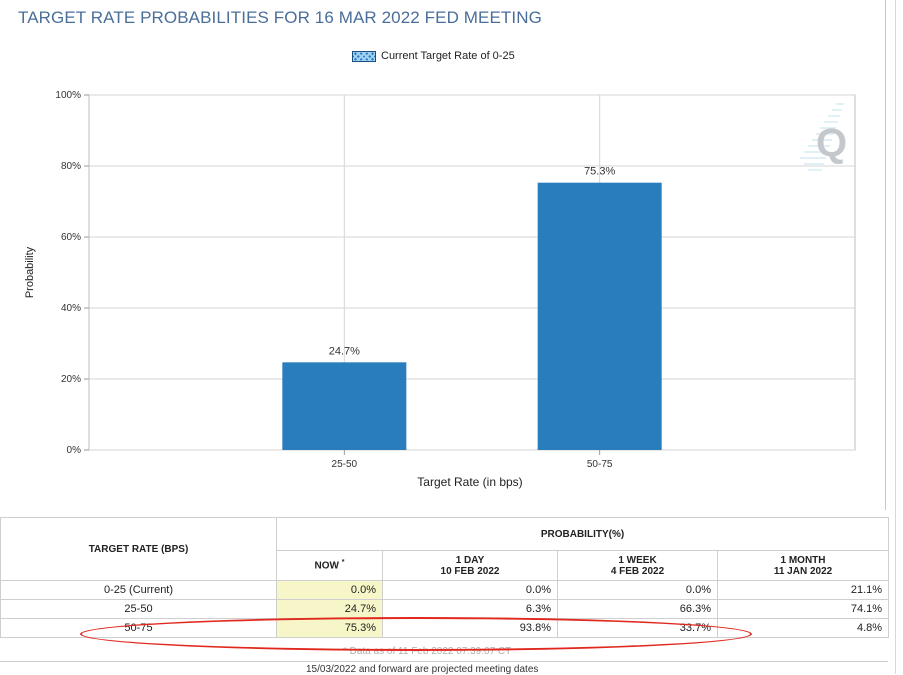  I want to click on y-tick-label: 80%, so click(71, 166).